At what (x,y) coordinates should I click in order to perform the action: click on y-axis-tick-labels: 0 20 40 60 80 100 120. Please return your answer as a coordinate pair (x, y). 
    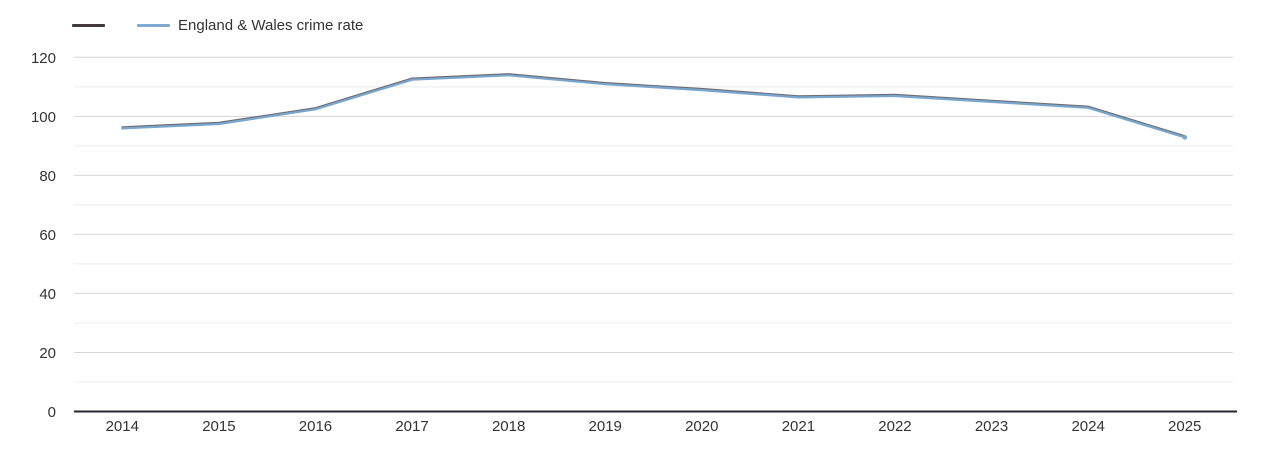
    Looking at the image, I should click on (43, 235).